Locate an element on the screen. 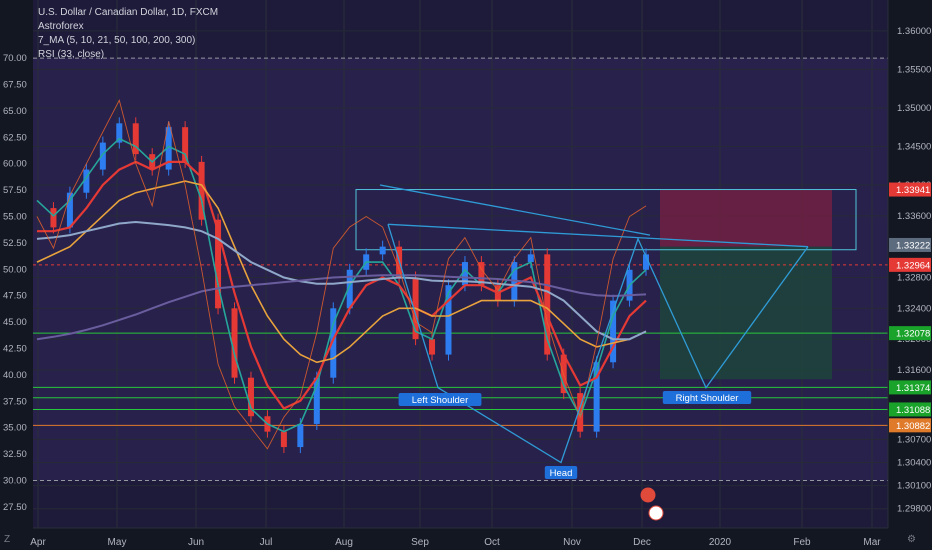 The height and width of the screenshot is (550, 932). right-shoulder-label-box is located at coordinates (707, 397).